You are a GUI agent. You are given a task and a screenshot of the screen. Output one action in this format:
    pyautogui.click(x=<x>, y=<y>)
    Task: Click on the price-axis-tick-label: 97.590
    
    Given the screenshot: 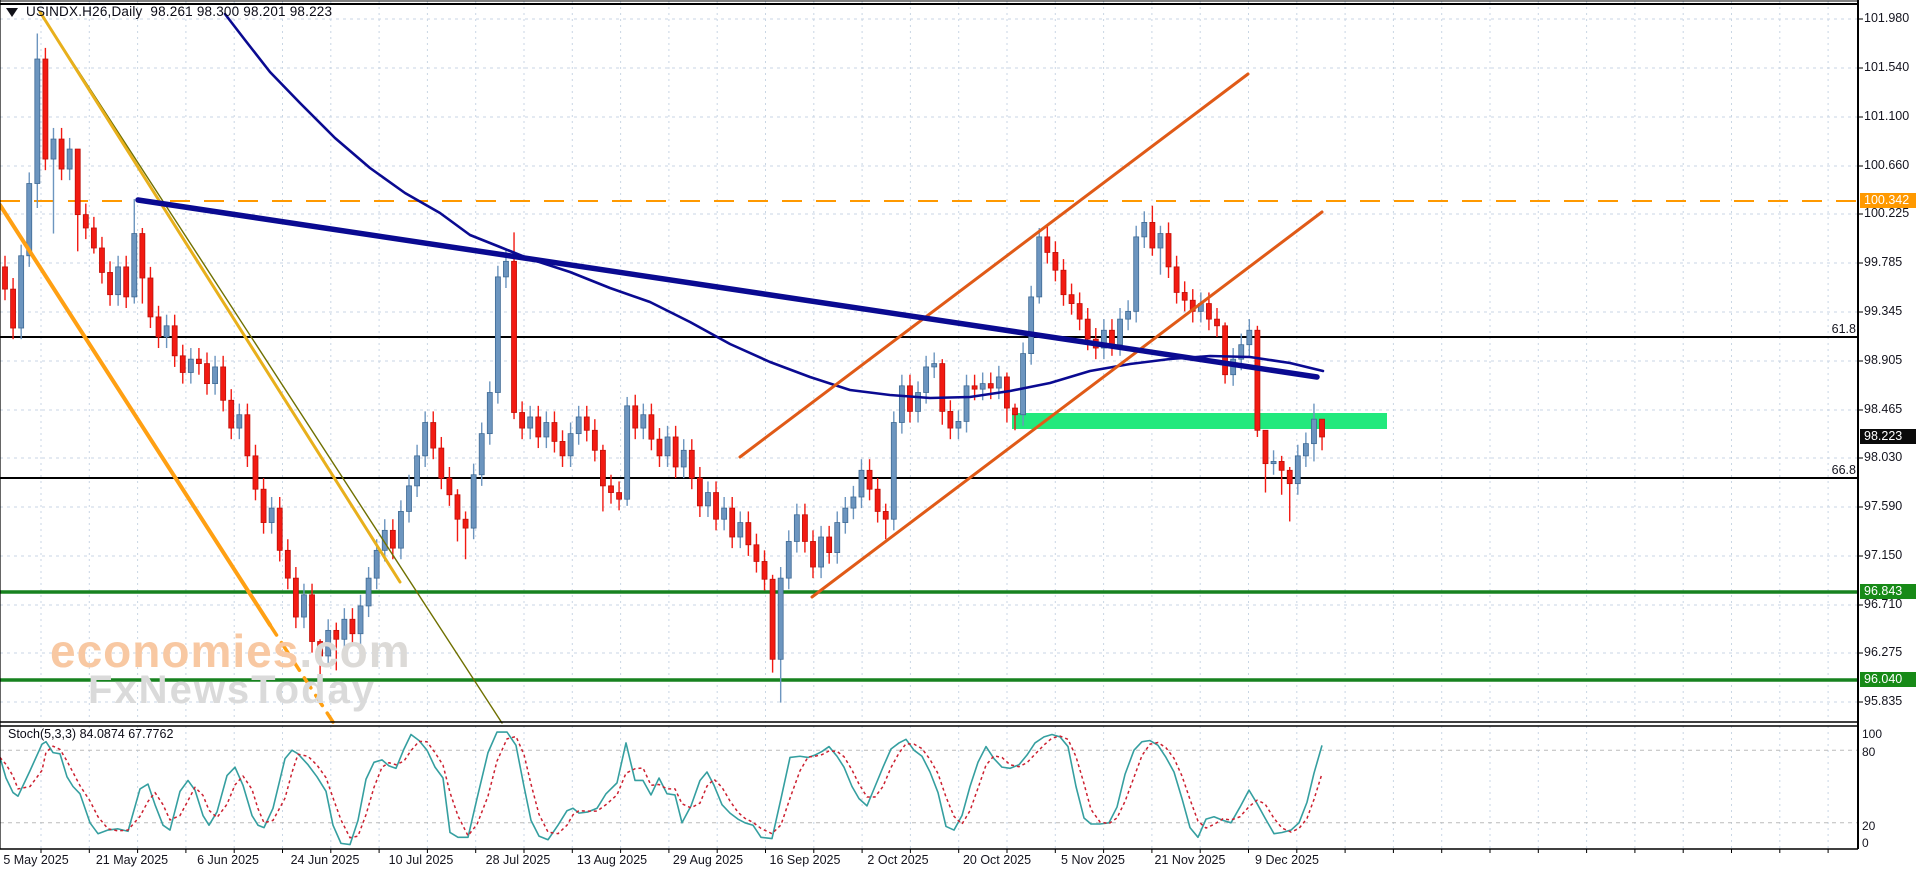 What is the action you would take?
    pyautogui.click(x=1883, y=506)
    